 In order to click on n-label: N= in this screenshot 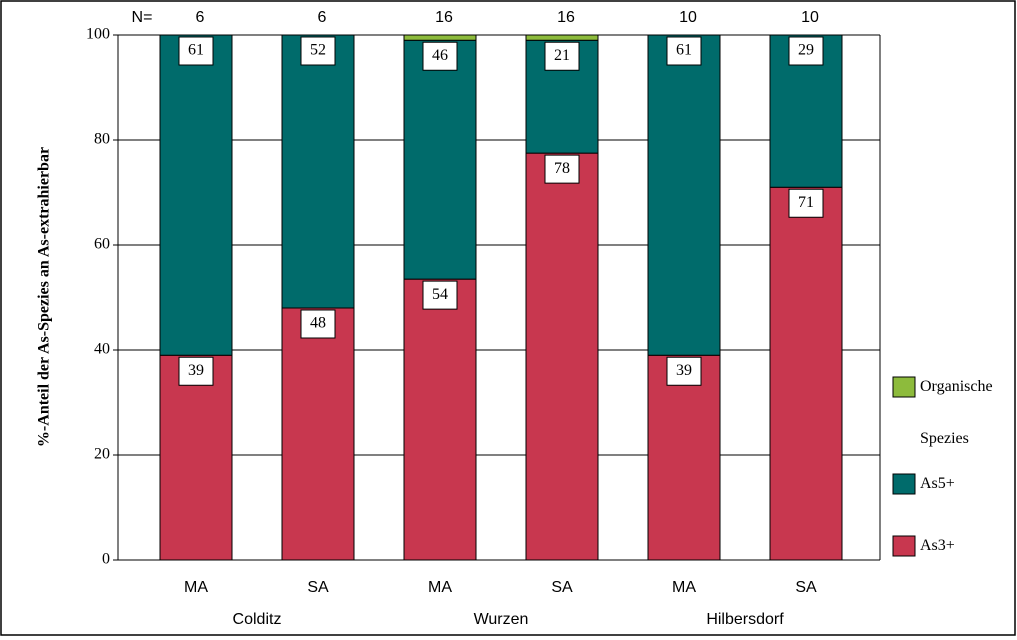, I will do `click(142, 17)`.